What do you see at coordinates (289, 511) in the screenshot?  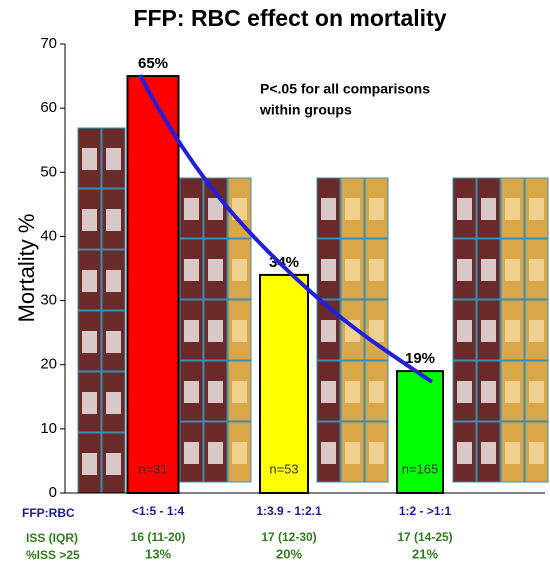 I see `x-tick-label: 1:3.9 - 1:2.1` at bounding box center [289, 511].